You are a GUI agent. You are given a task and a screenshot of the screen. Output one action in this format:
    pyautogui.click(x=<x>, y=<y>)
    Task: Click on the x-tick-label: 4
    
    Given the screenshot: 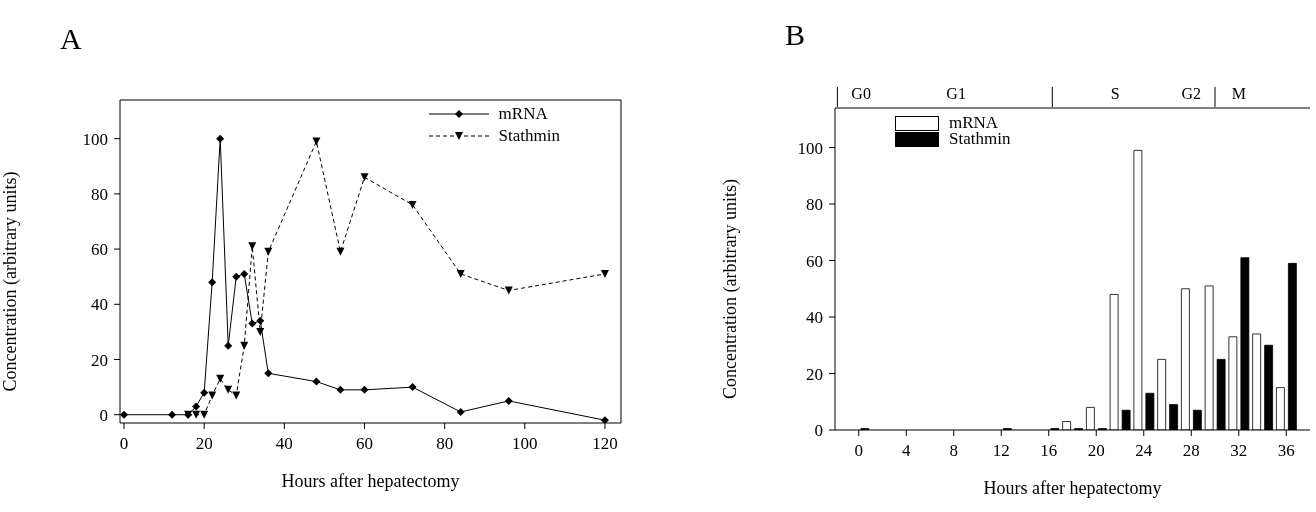 What is the action you would take?
    pyautogui.click(x=906, y=451)
    